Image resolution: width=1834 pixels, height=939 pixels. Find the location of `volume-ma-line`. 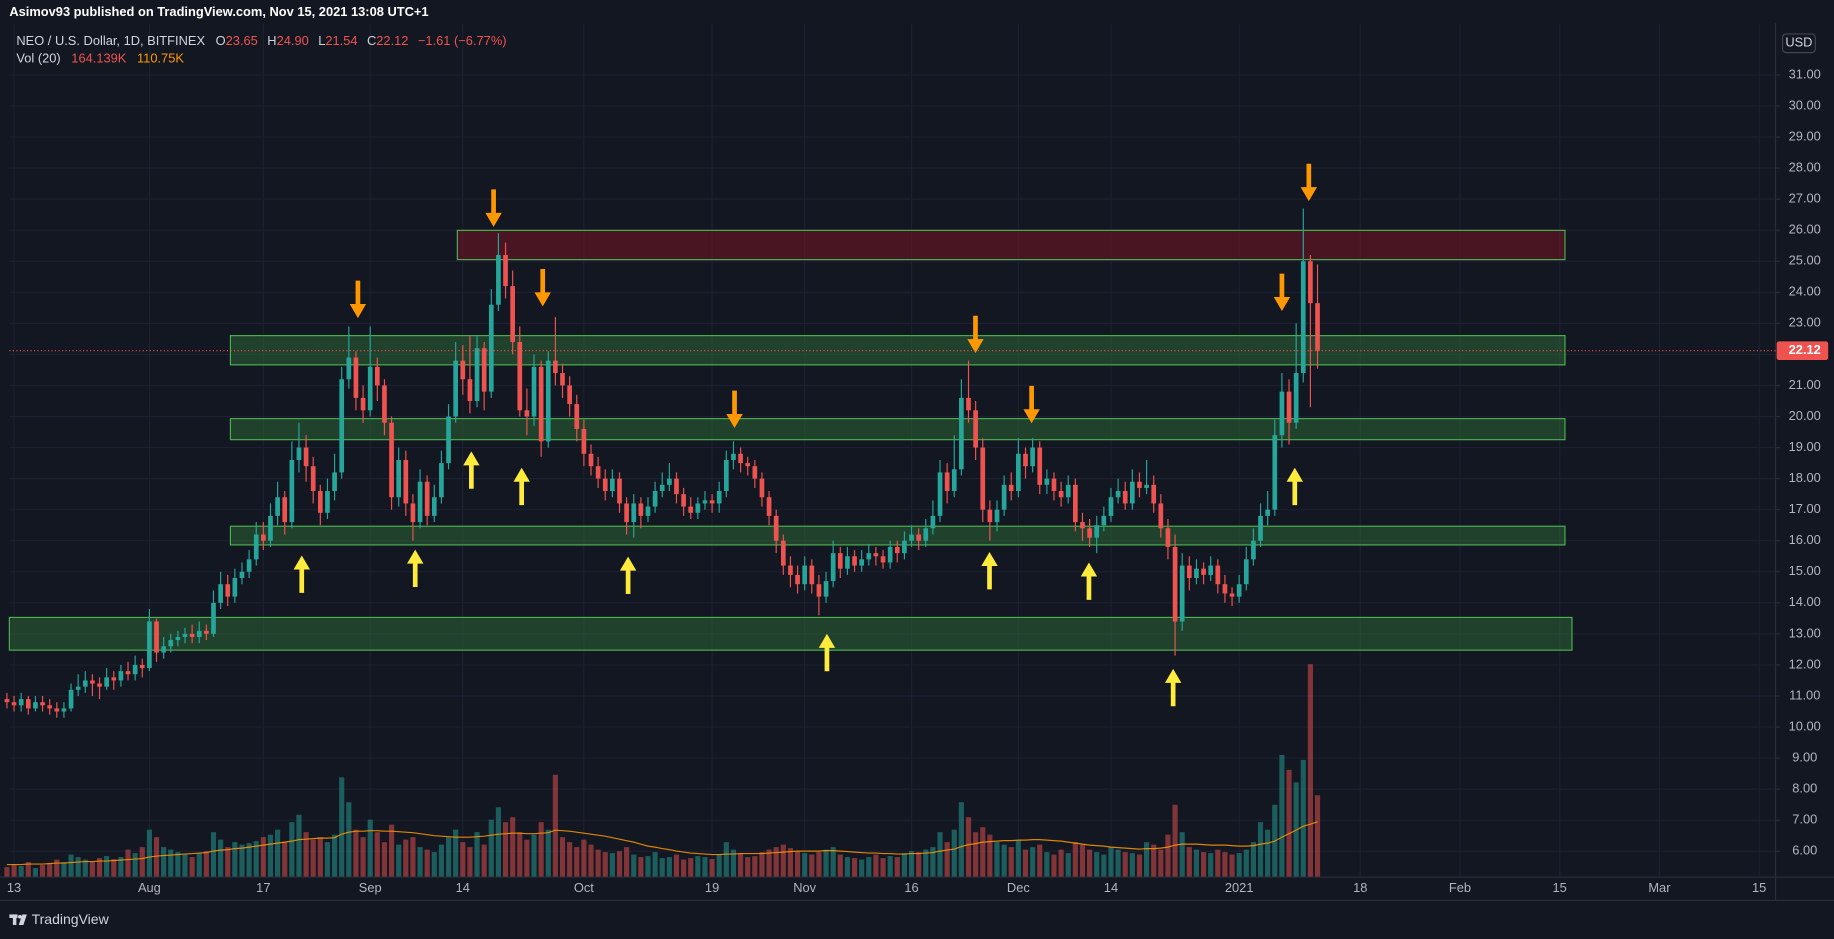

volume-ma-line is located at coordinates (662, 843).